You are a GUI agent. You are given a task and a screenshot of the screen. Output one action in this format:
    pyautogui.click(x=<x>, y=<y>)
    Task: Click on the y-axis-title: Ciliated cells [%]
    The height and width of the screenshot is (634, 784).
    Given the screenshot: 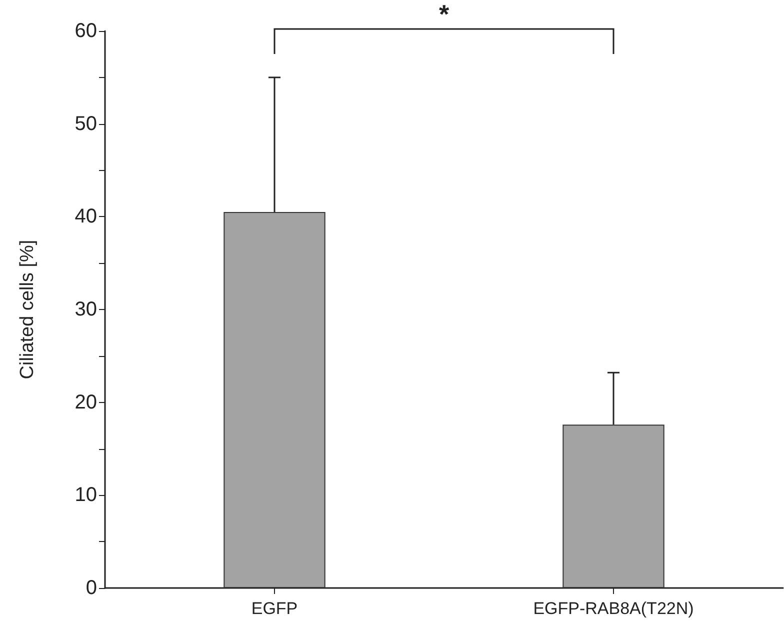 What is the action you would take?
    pyautogui.click(x=27, y=310)
    